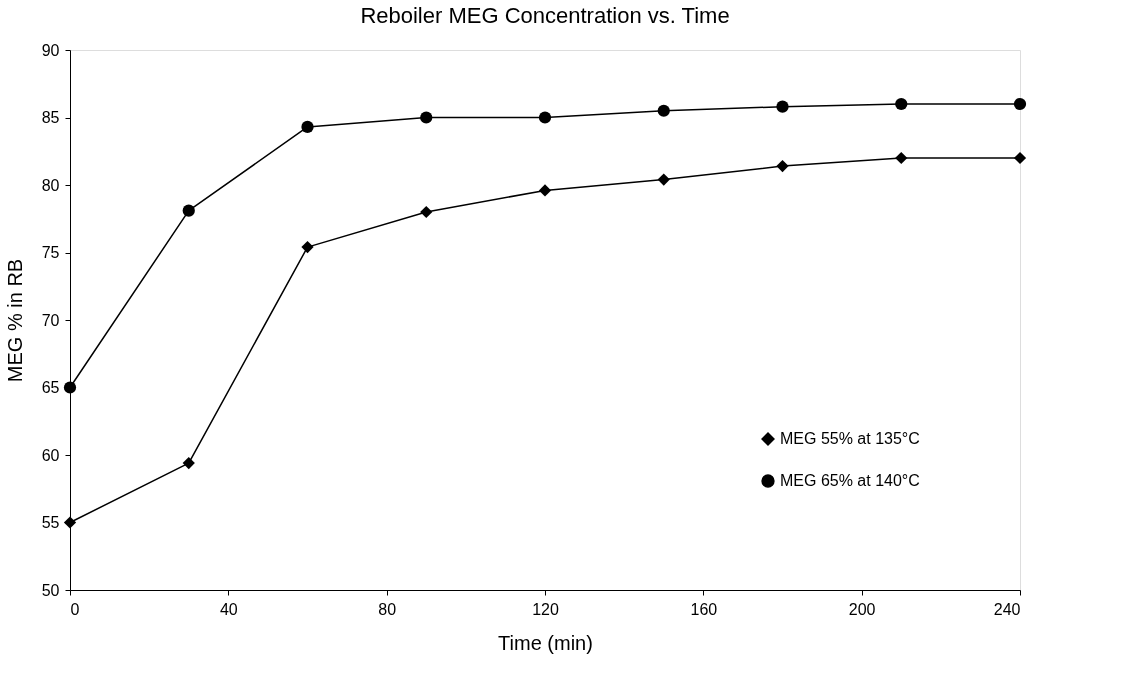  What do you see at coordinates (545, 642) in the screenshot?
I see `x-axis-title: Time (min)` at bounding box center [545, 642].